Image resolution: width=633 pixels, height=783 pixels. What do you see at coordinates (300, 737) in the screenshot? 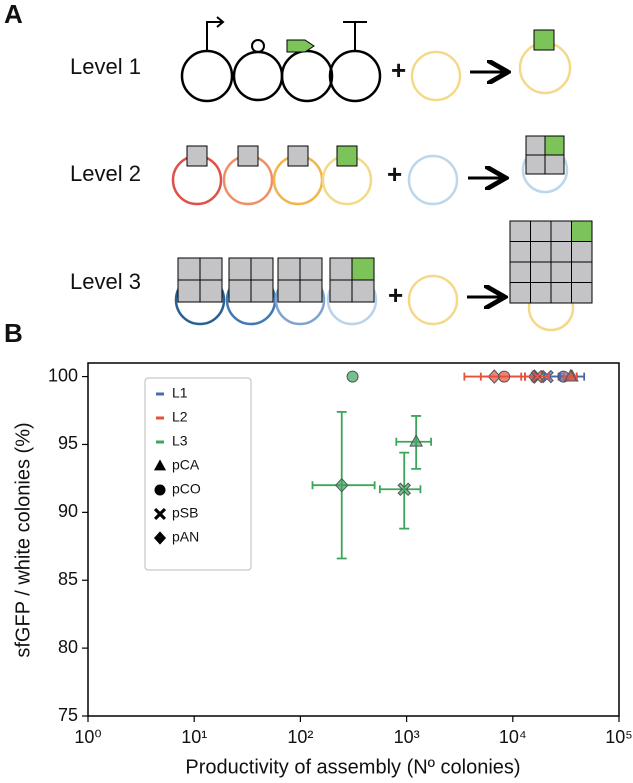
I see `x-tick-label: 10²` at bounding box center [300, 737].